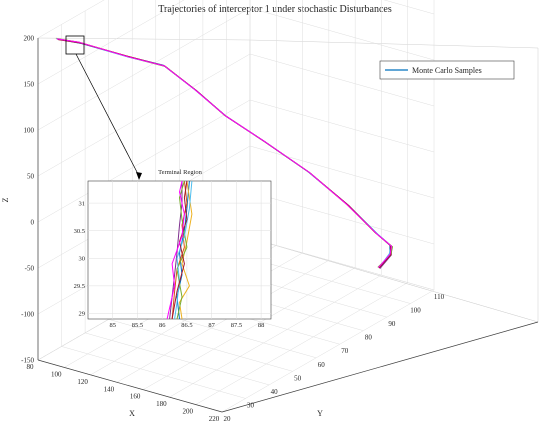 The height and width of the screenshot is (423, 550). I want to click on inset-x-tick-label: 87, so click(211, 325).